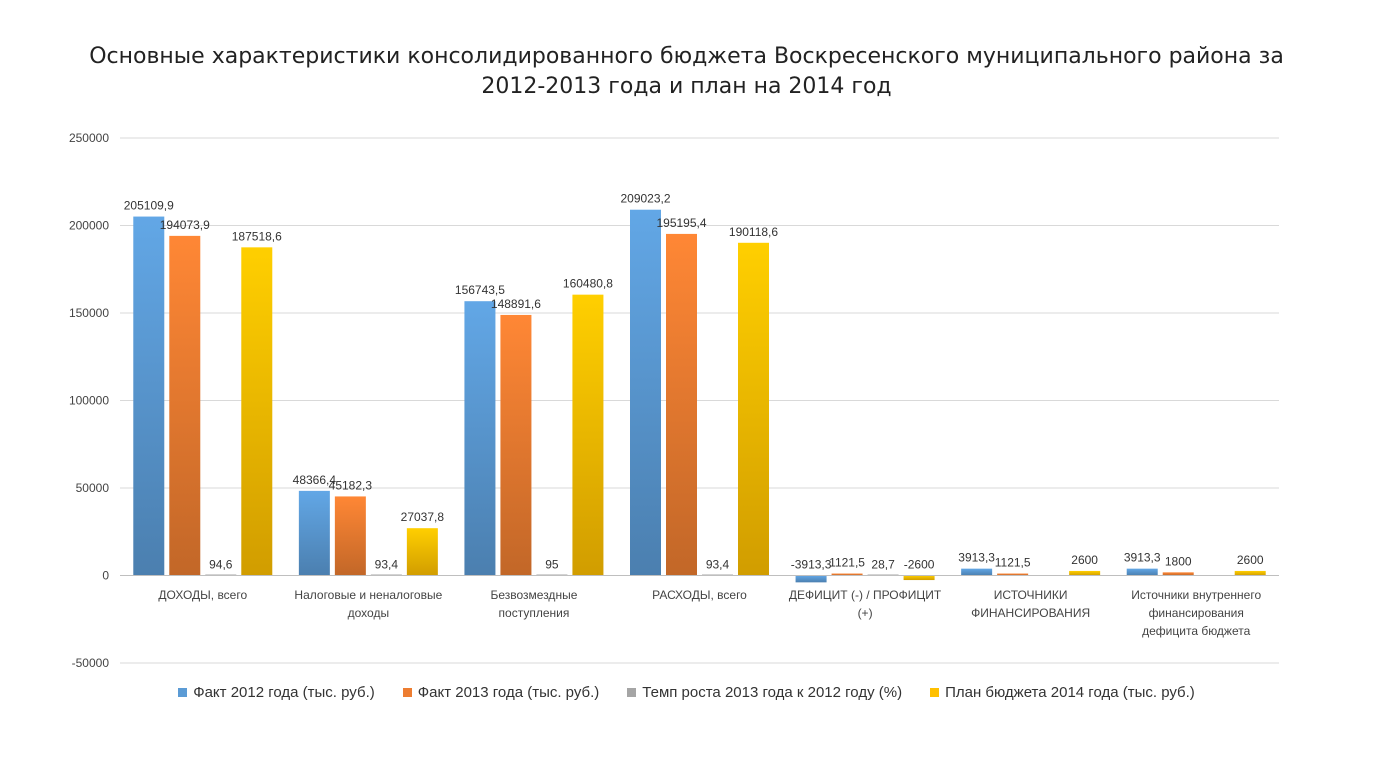  I want to click on data-label-2-6: 1121,5, so click(1013, 563).